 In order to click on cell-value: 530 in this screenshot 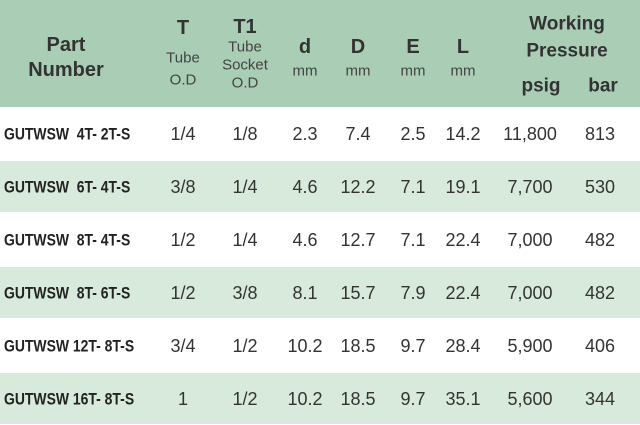, I will do `click(600, 187)`.